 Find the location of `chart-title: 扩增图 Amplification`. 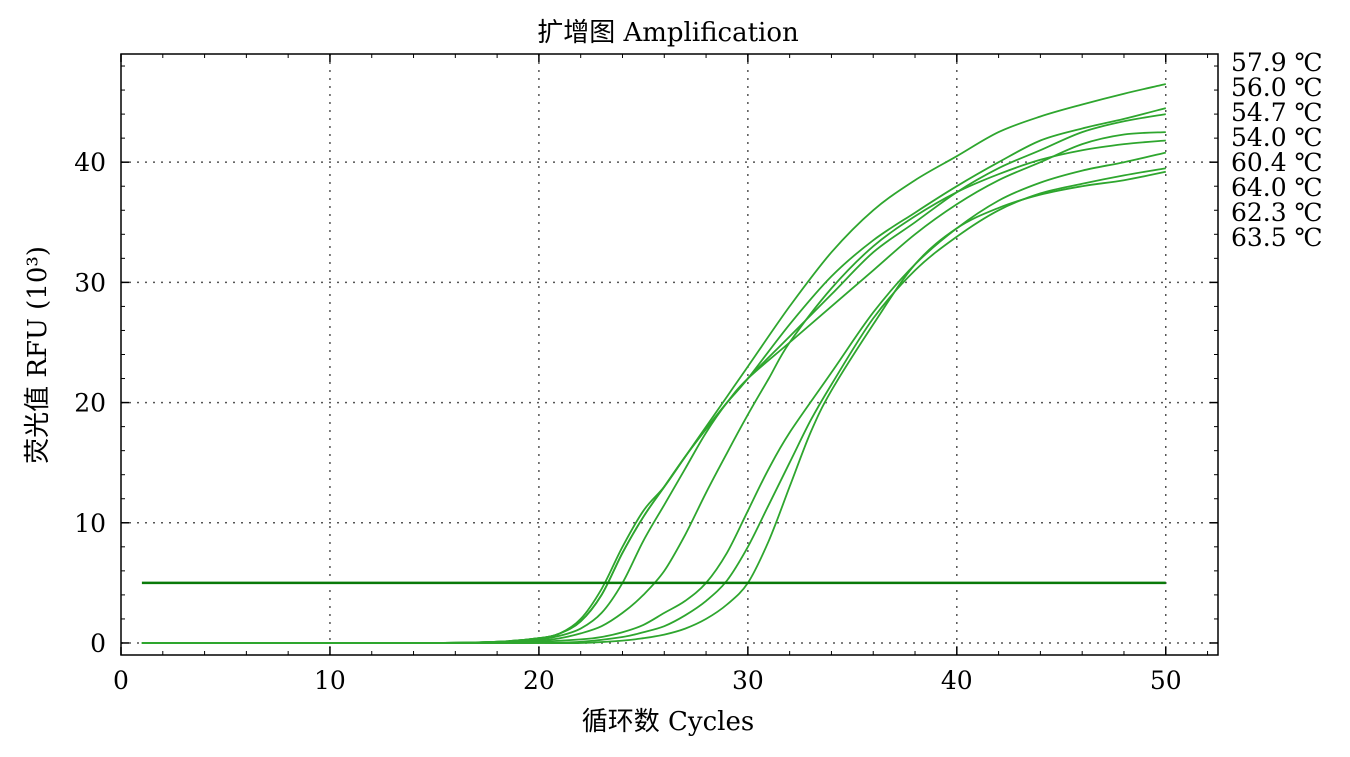

chart-title: 扩增图 Amplification is located at coordinates (668, 33).